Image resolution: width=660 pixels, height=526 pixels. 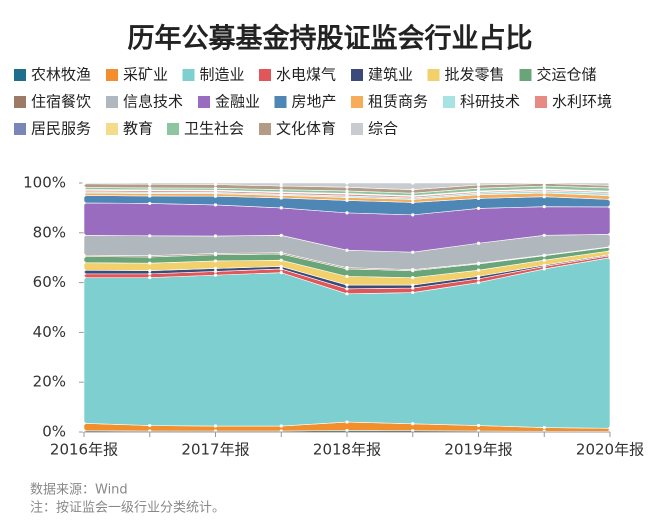 What do you see at coordinates (347, 450) in the screenshot?
I see `x-tick-label: 2018年报` at bounding box center [347, 450].